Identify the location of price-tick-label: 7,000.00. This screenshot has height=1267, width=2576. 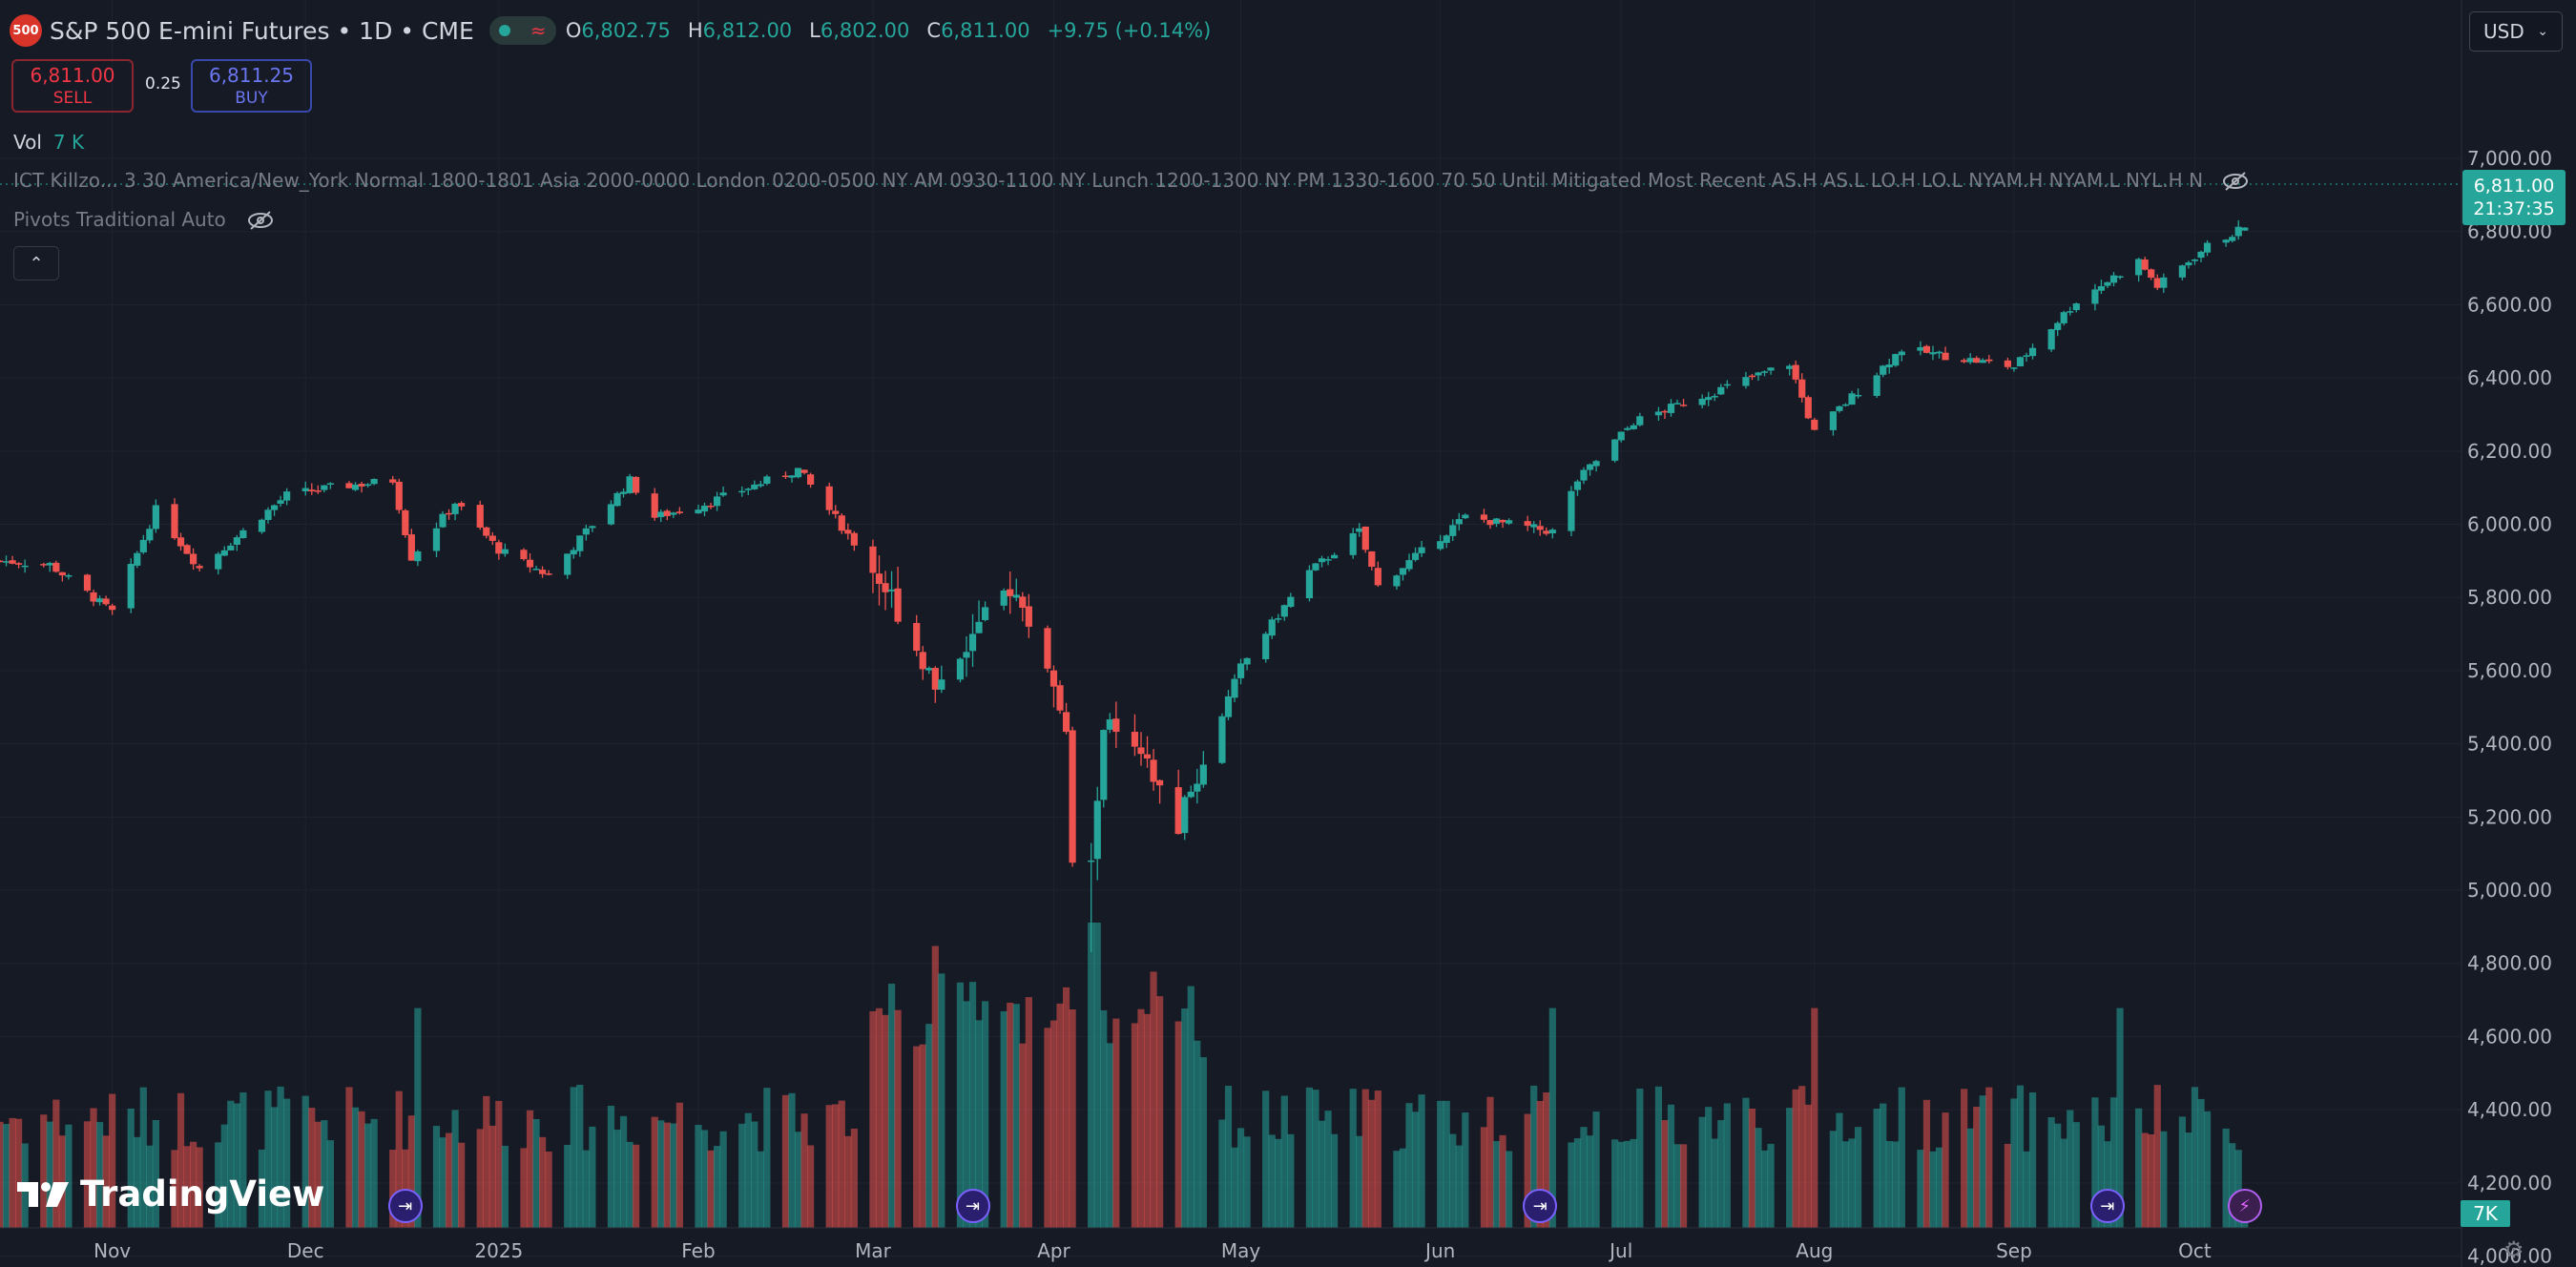
(2509, 158).